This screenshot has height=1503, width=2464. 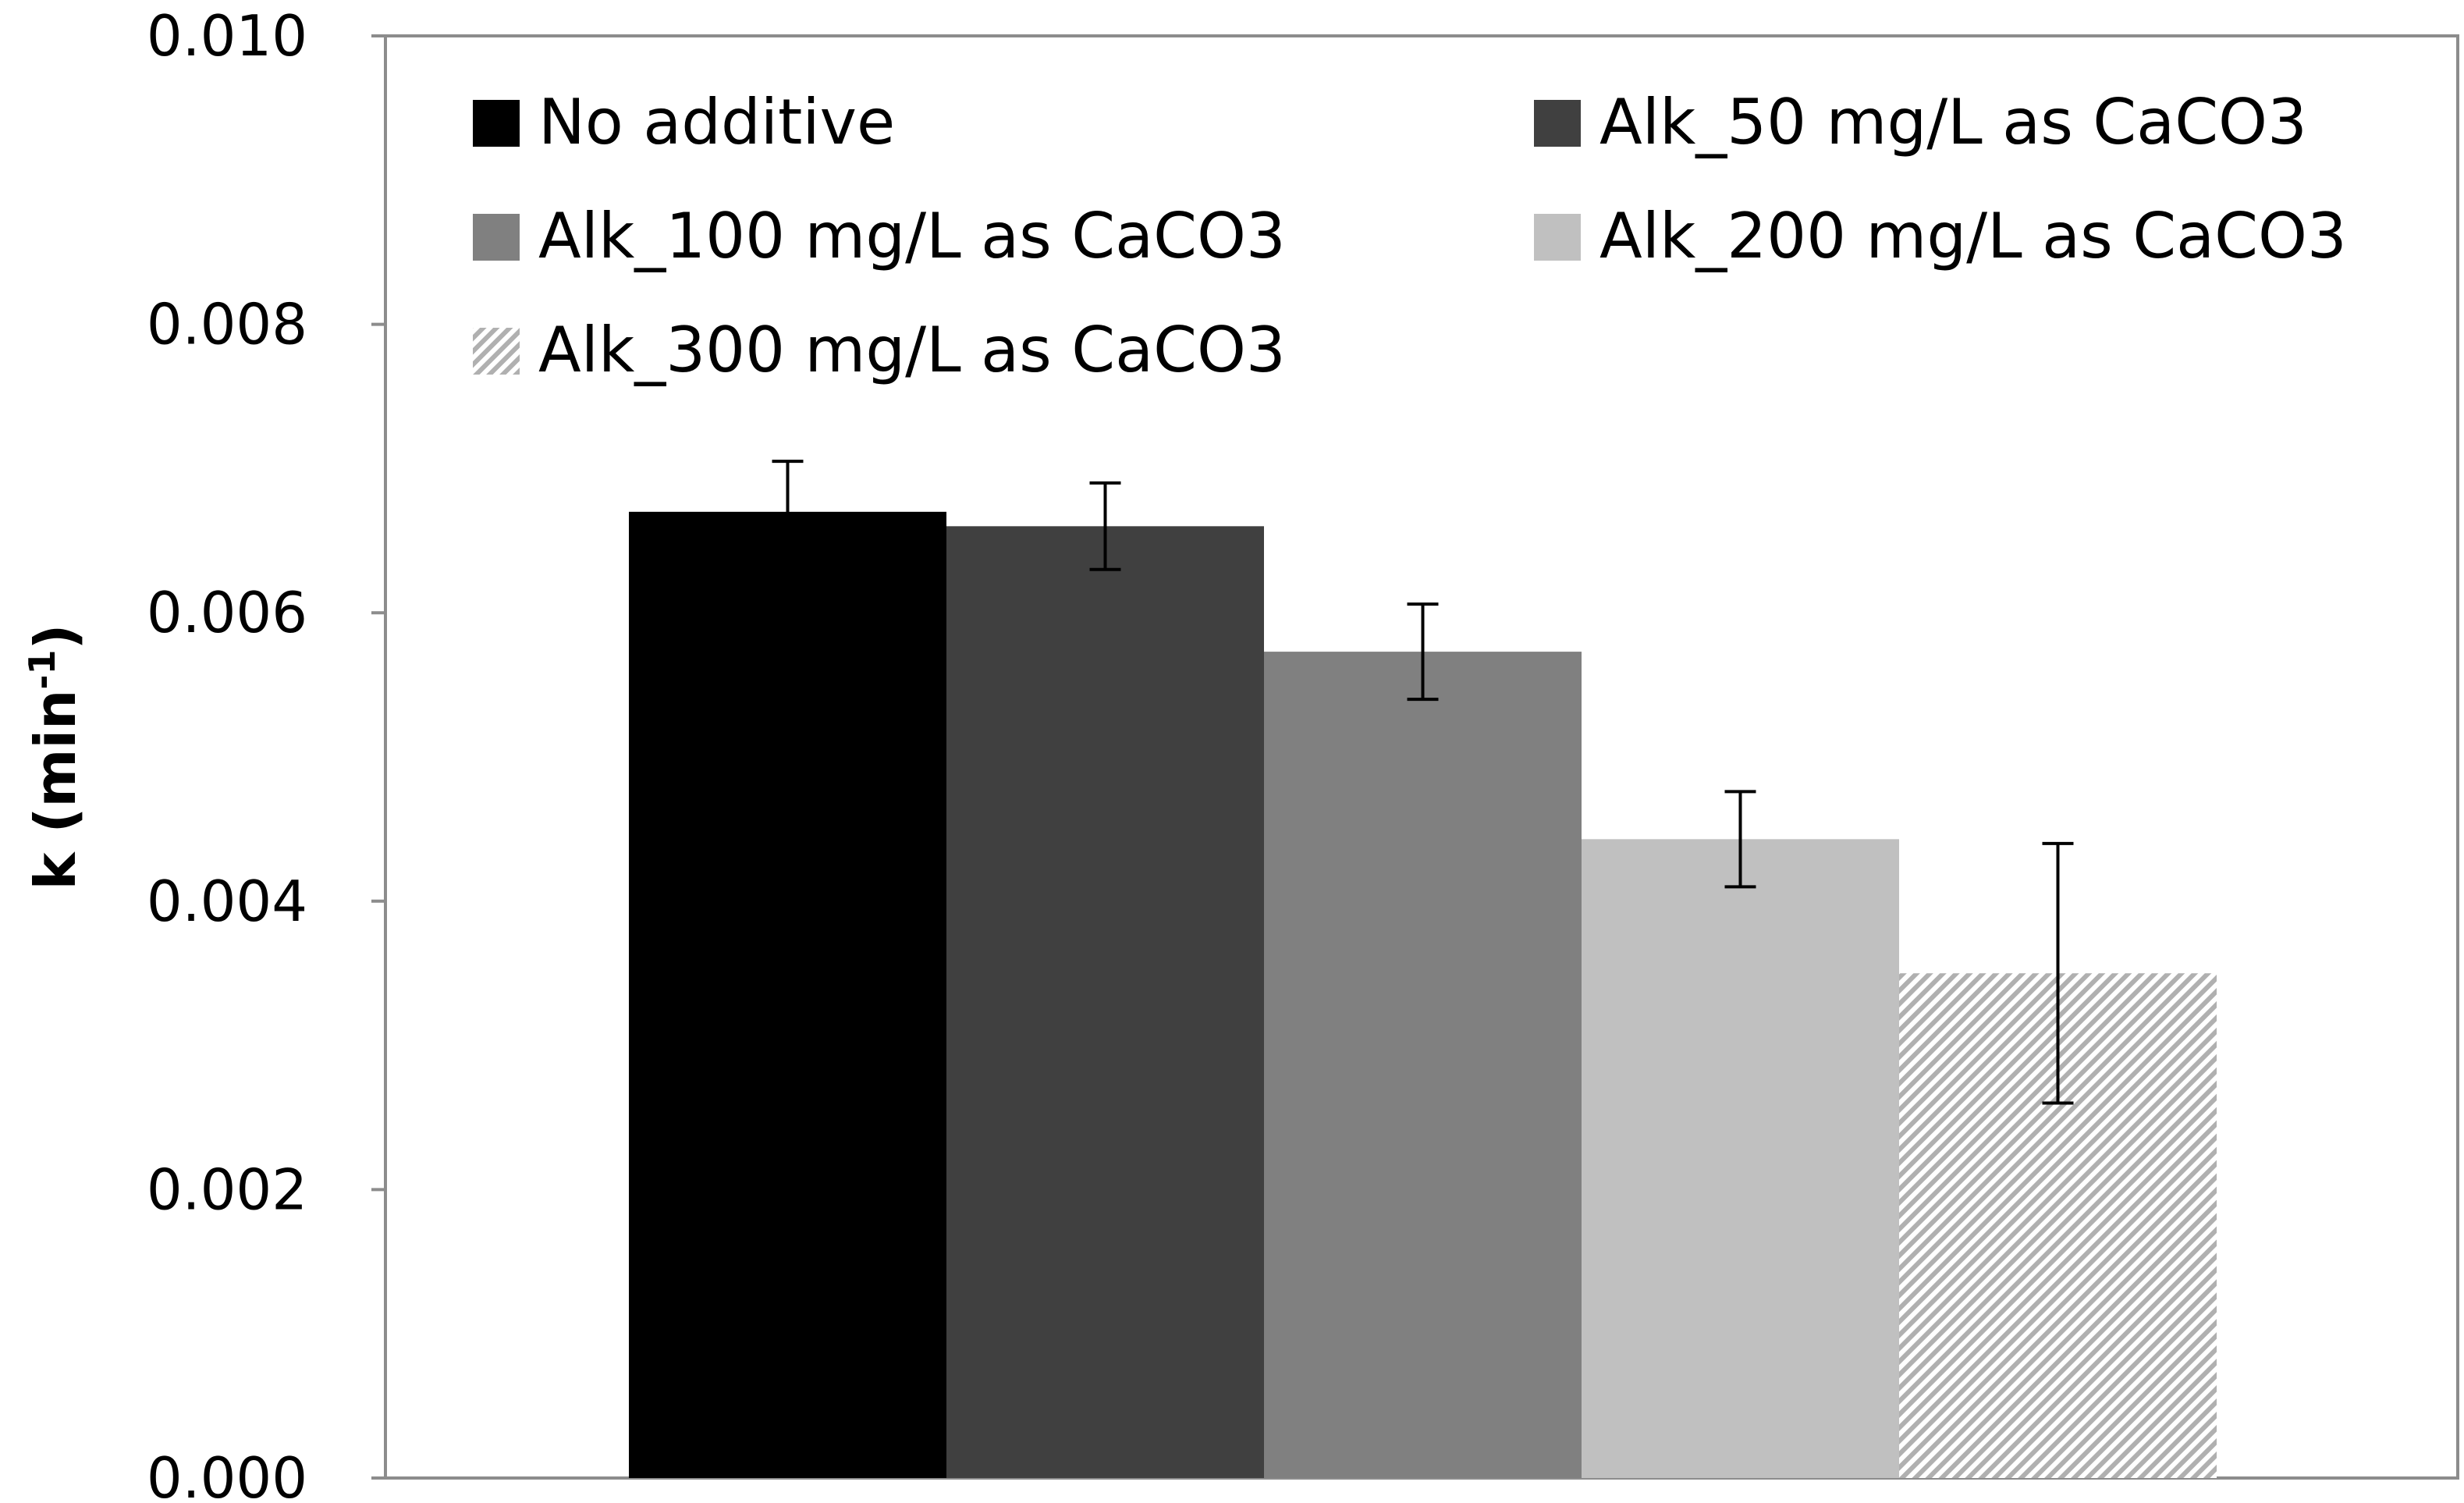 I want to click on legend-label: Alk_100 mg/L as CaCO3, so click(x=912, y=236).